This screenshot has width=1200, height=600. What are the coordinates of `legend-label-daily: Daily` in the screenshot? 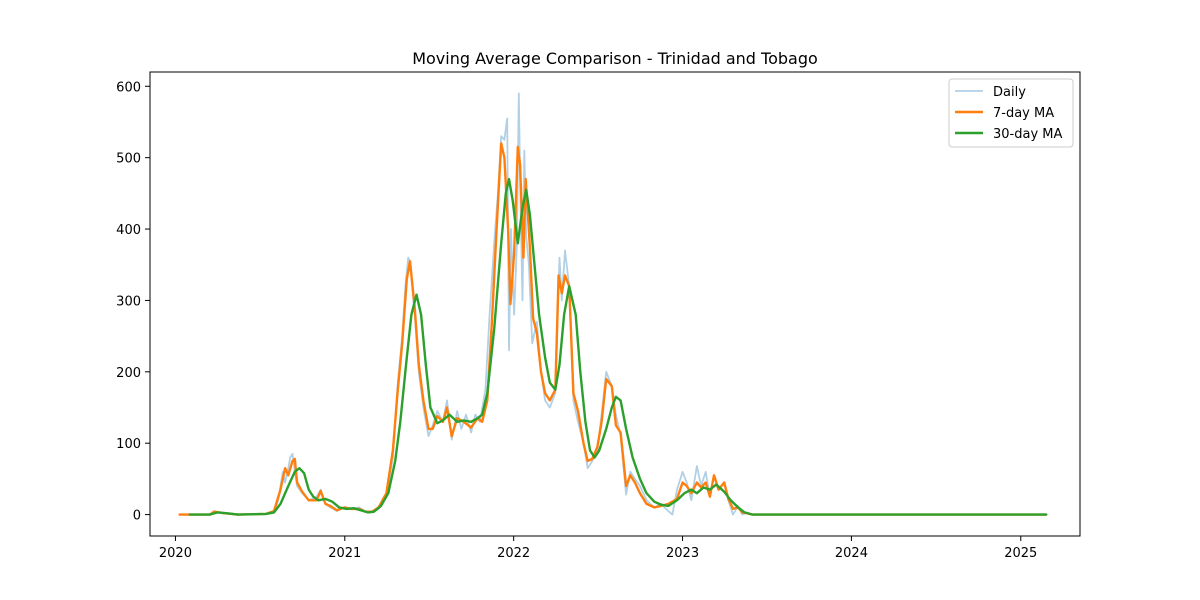 It's located at (1009, 92).